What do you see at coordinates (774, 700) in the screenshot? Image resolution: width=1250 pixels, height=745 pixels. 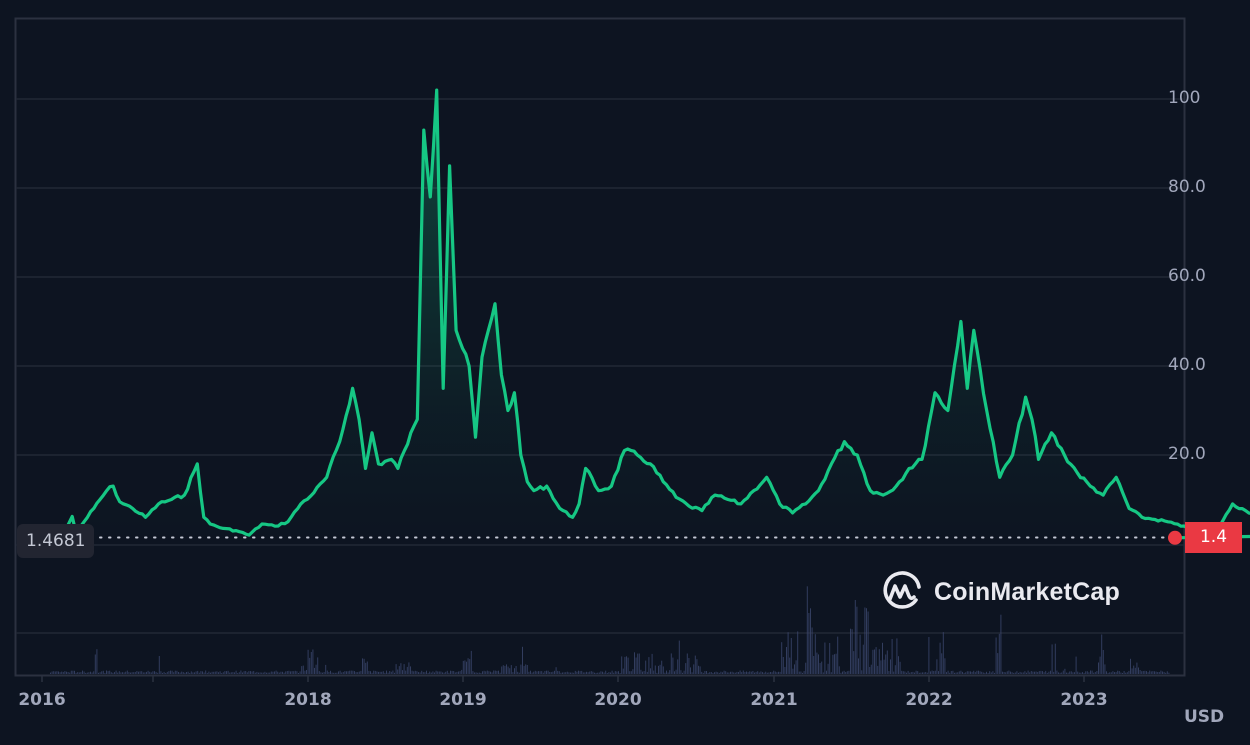 I see `x-tick-label: 2021` at bounding box center [774, 700].